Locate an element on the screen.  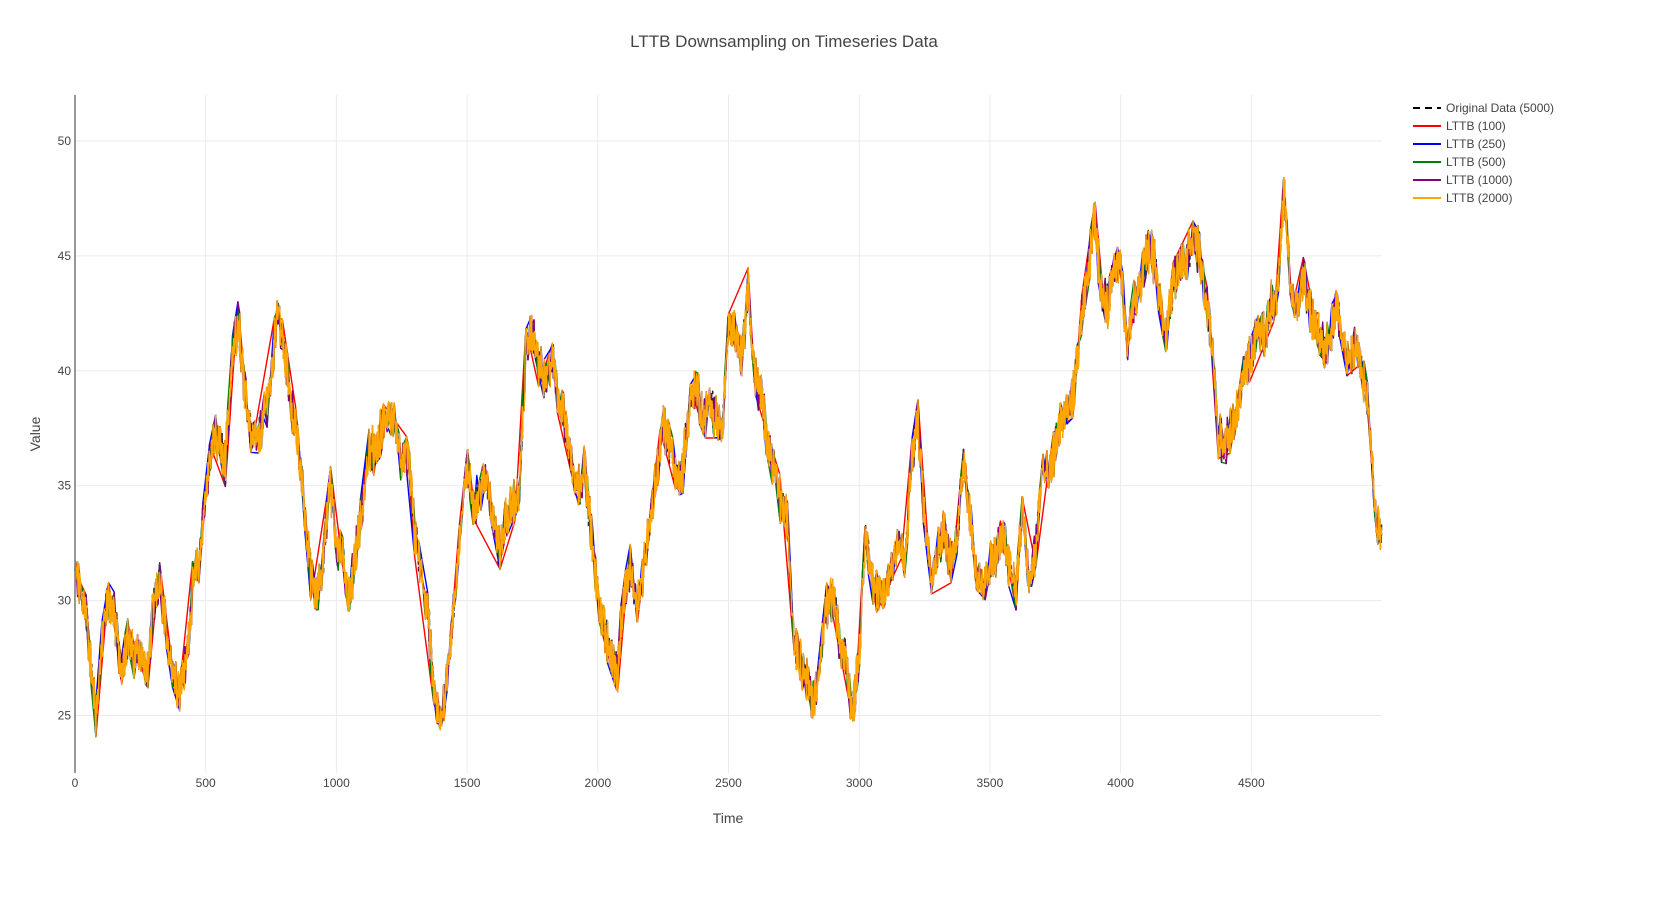
y-tick-label: 40 is located at coordinates (65, 371).